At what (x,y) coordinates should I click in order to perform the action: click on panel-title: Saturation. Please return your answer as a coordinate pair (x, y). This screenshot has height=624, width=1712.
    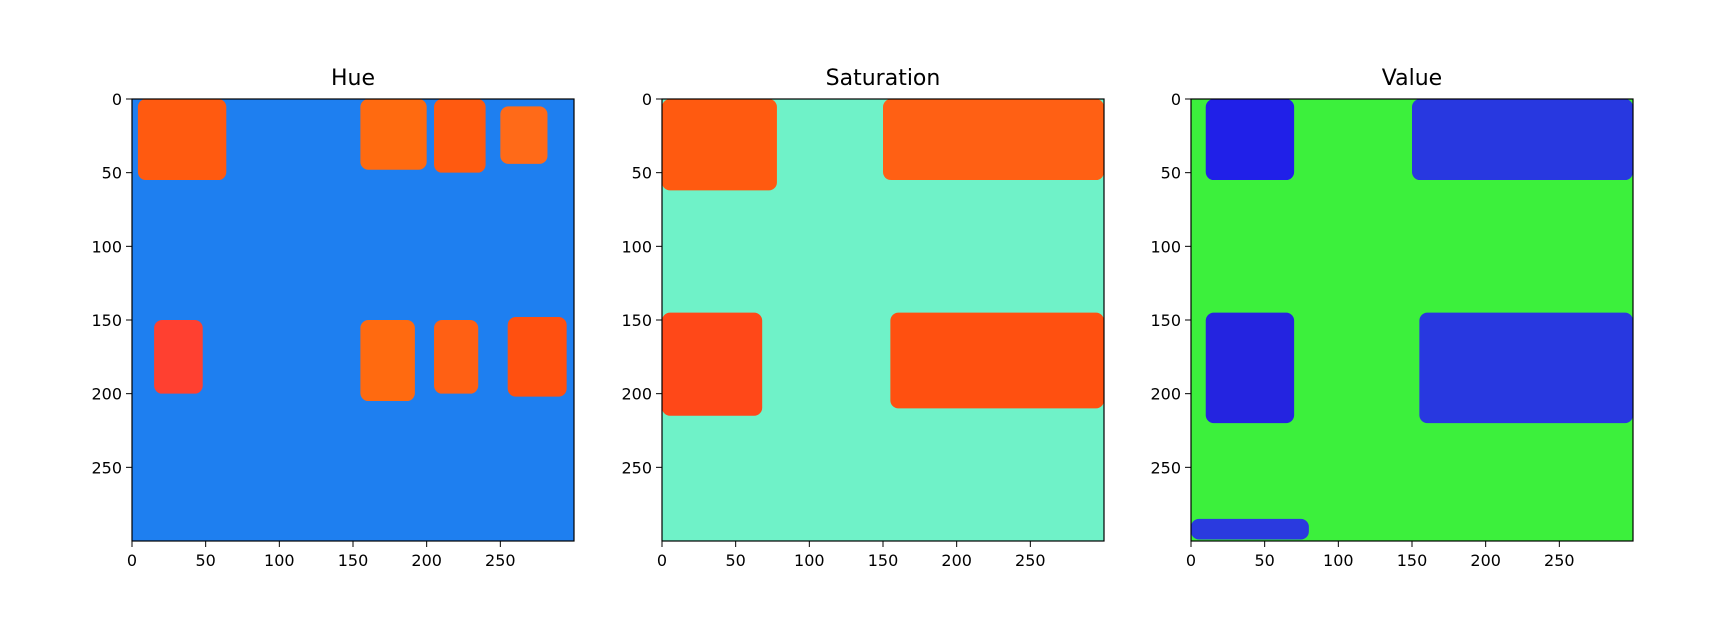
    Looking at the image, I should click on (883, 78).